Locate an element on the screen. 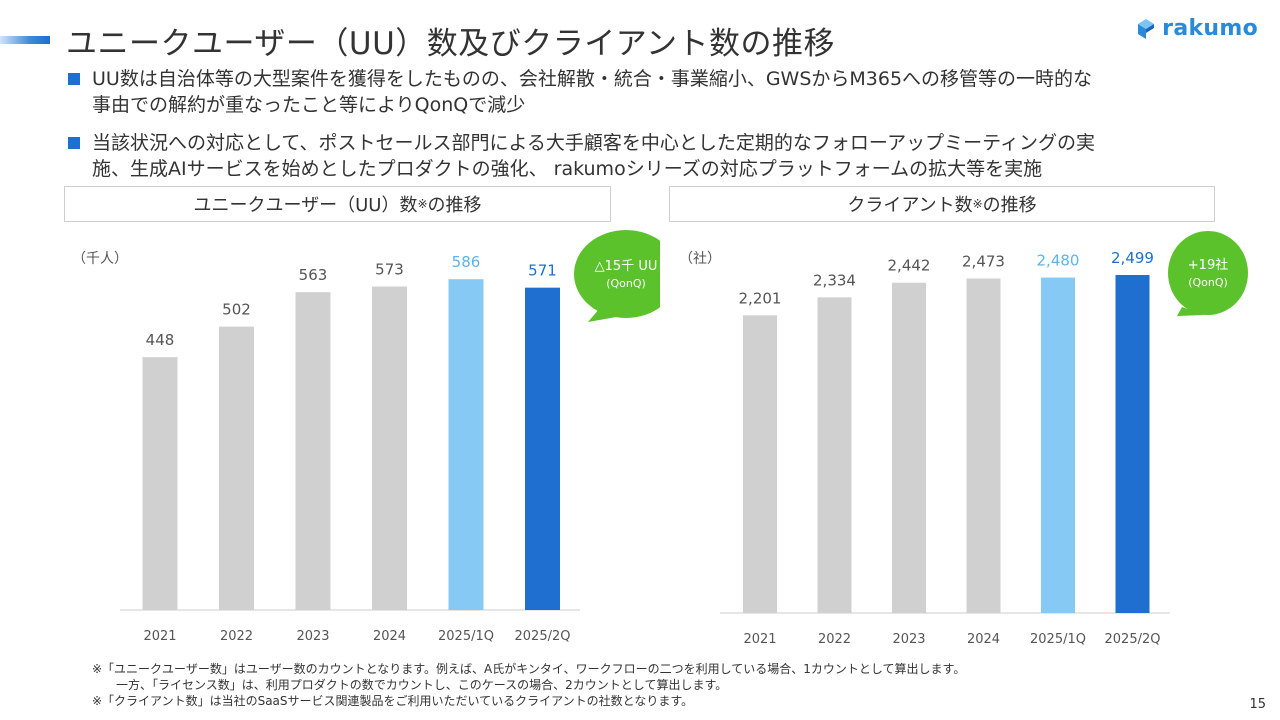 The image size is (1280, 720). uu-value-label: 586 is located at coordinates (466, 262).